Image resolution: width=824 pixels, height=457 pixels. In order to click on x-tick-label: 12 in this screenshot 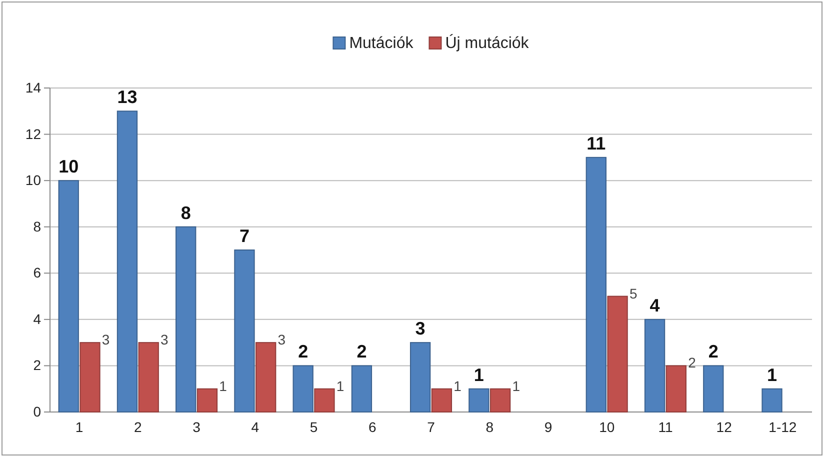, I will do `click(724, 426)`.